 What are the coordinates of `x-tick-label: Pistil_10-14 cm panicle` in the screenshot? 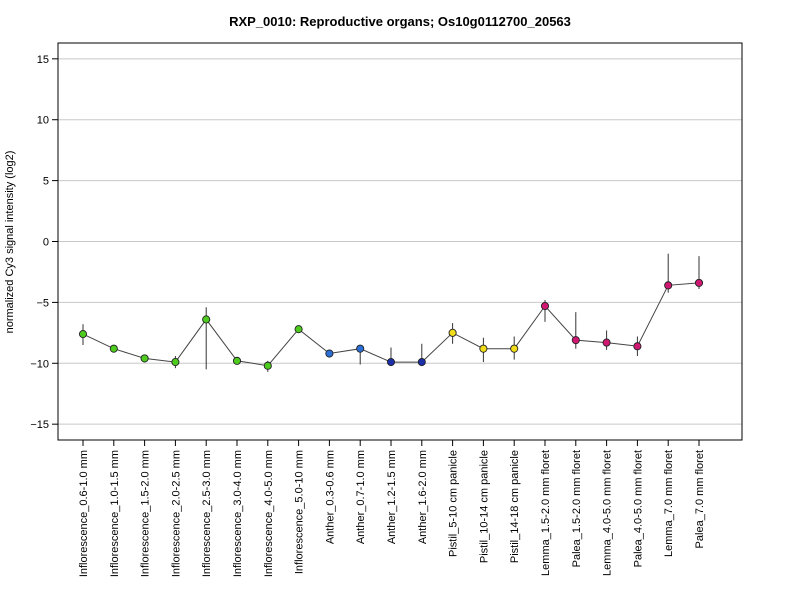 It's located at (484, 506).